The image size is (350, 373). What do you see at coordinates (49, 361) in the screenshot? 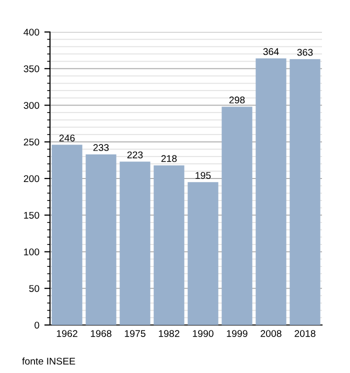
I see `source-note: fonte INSEE` at bounding box center [49, 361].